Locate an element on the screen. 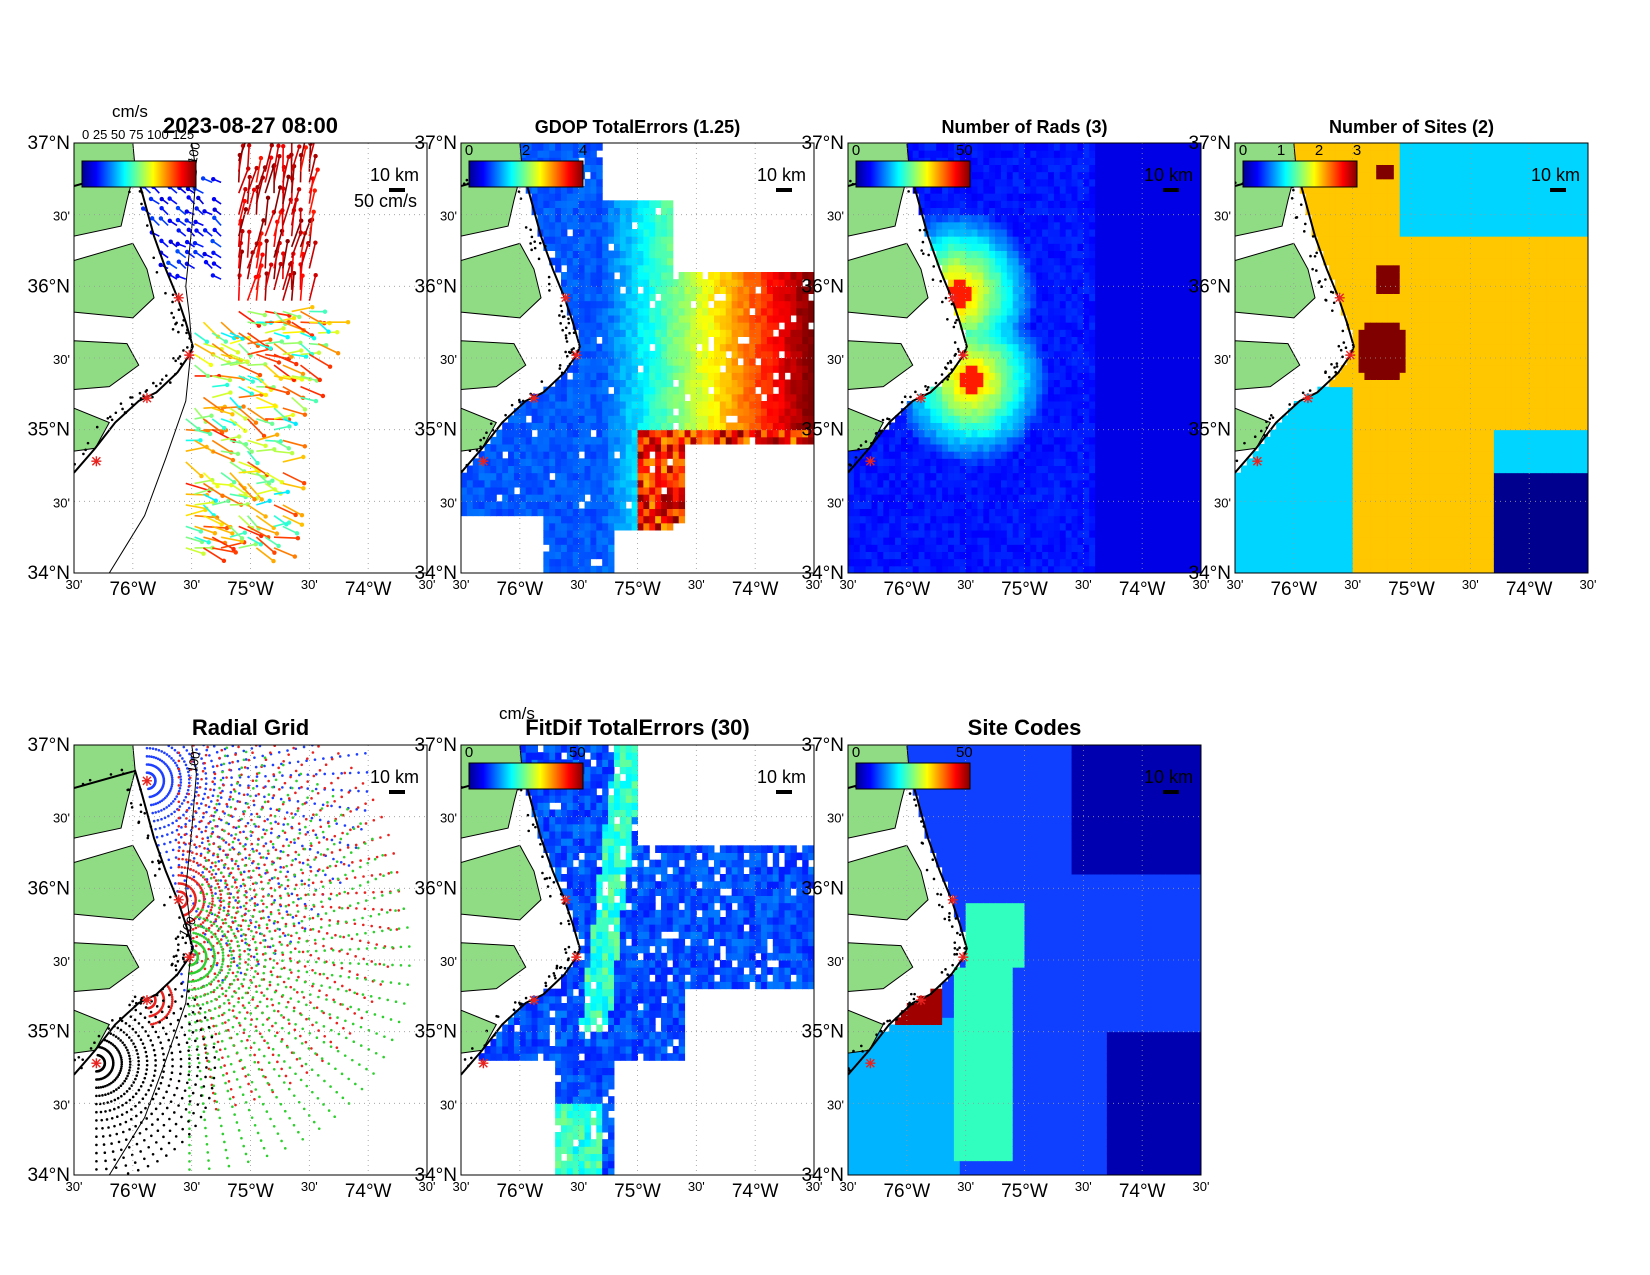 This screenshot has height=1275, width=1650. vector-scale-label: 50 cm/s is located at coordinates (385, 201).